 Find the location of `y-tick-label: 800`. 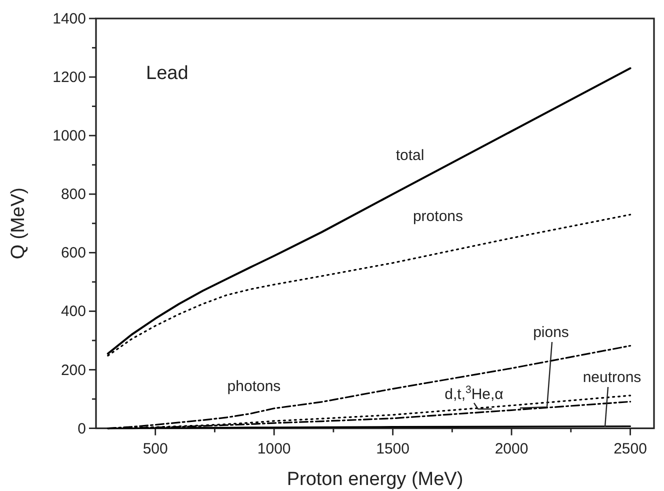

y-tick-label: 800 is located at coordinates (73, 195).